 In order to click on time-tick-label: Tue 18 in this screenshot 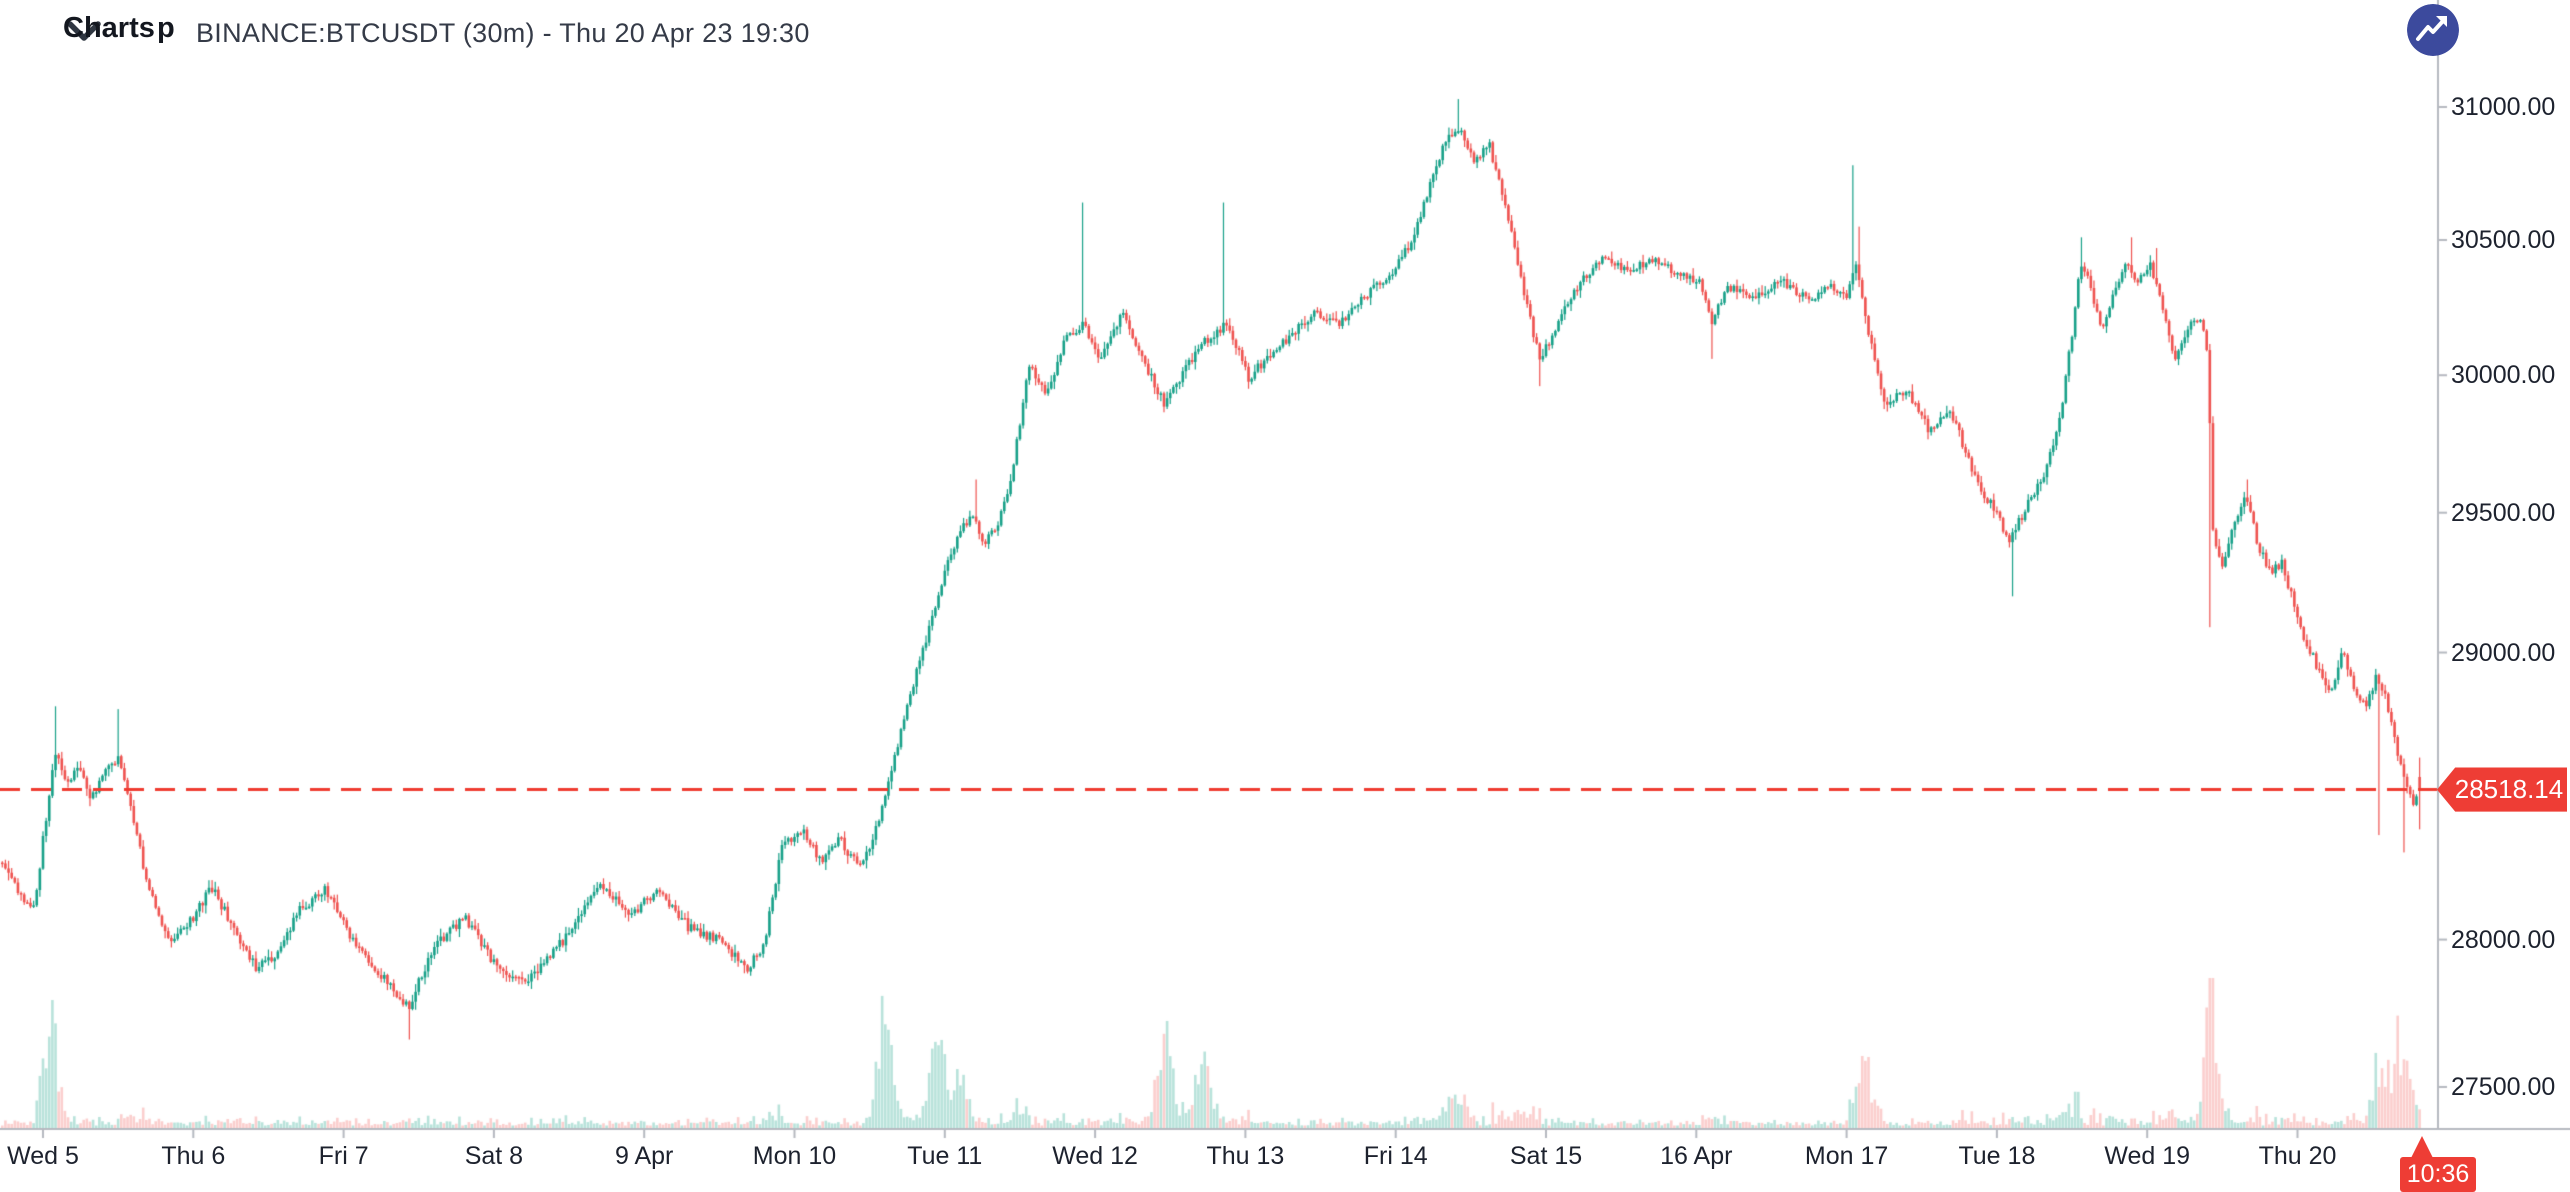, I will do `click(1997, 1156)`.